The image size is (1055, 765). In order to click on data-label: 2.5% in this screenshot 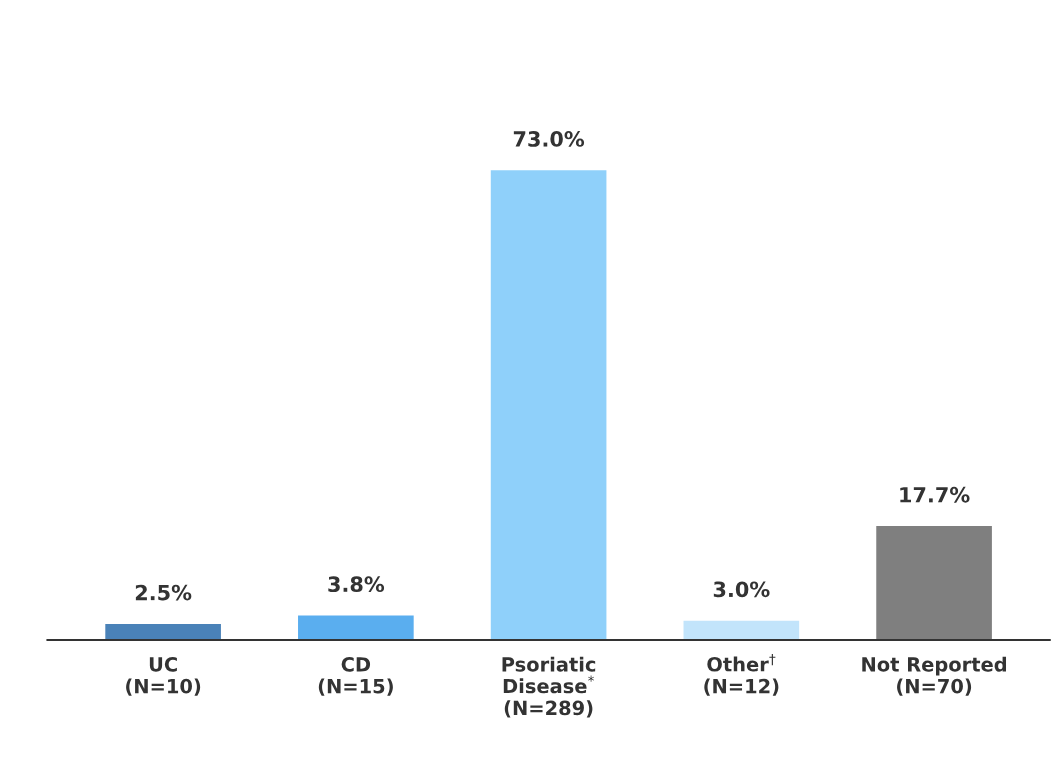, I will do `click(163, 592)`.